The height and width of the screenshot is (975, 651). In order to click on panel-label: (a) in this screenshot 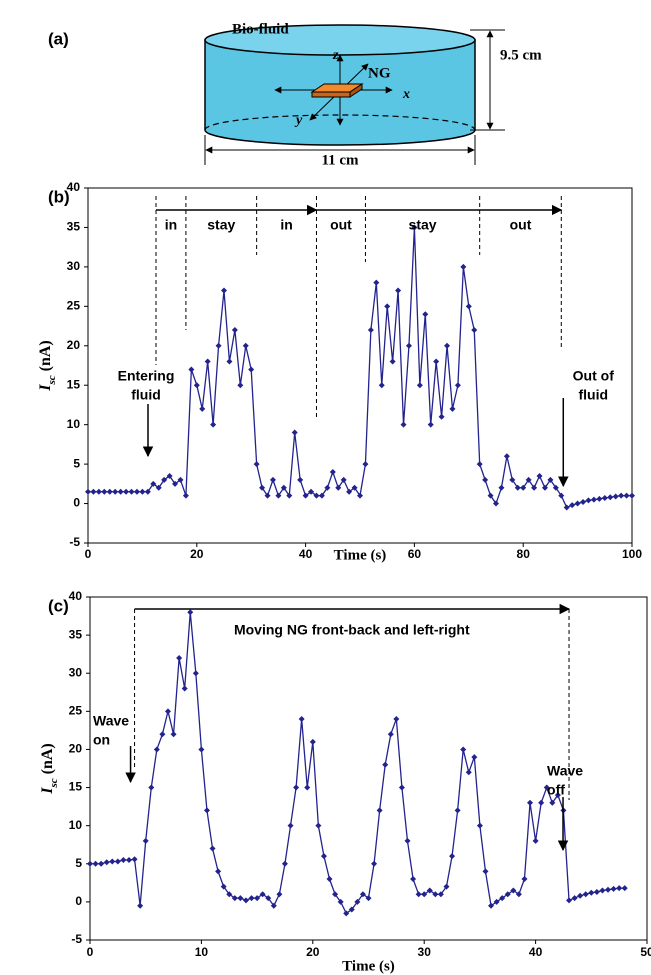, I will do `click(58, 38)`.